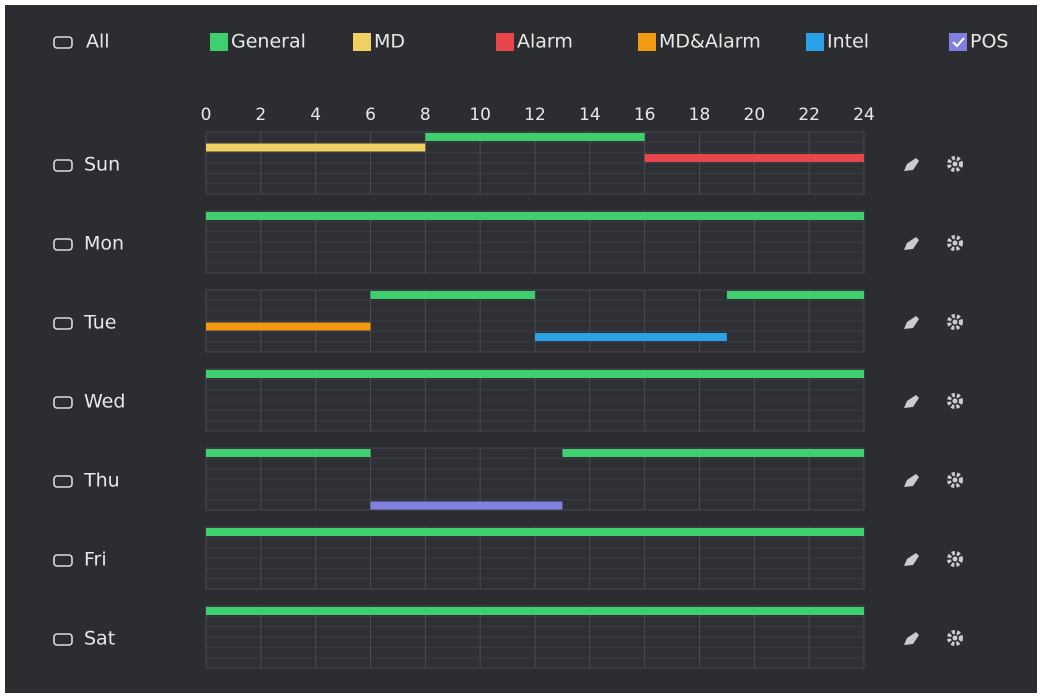 This screenshot has width=1042, height=698. Describe the element at coordinates (645, 115) in the screenshot. I see `hour-label: 16` at that location.